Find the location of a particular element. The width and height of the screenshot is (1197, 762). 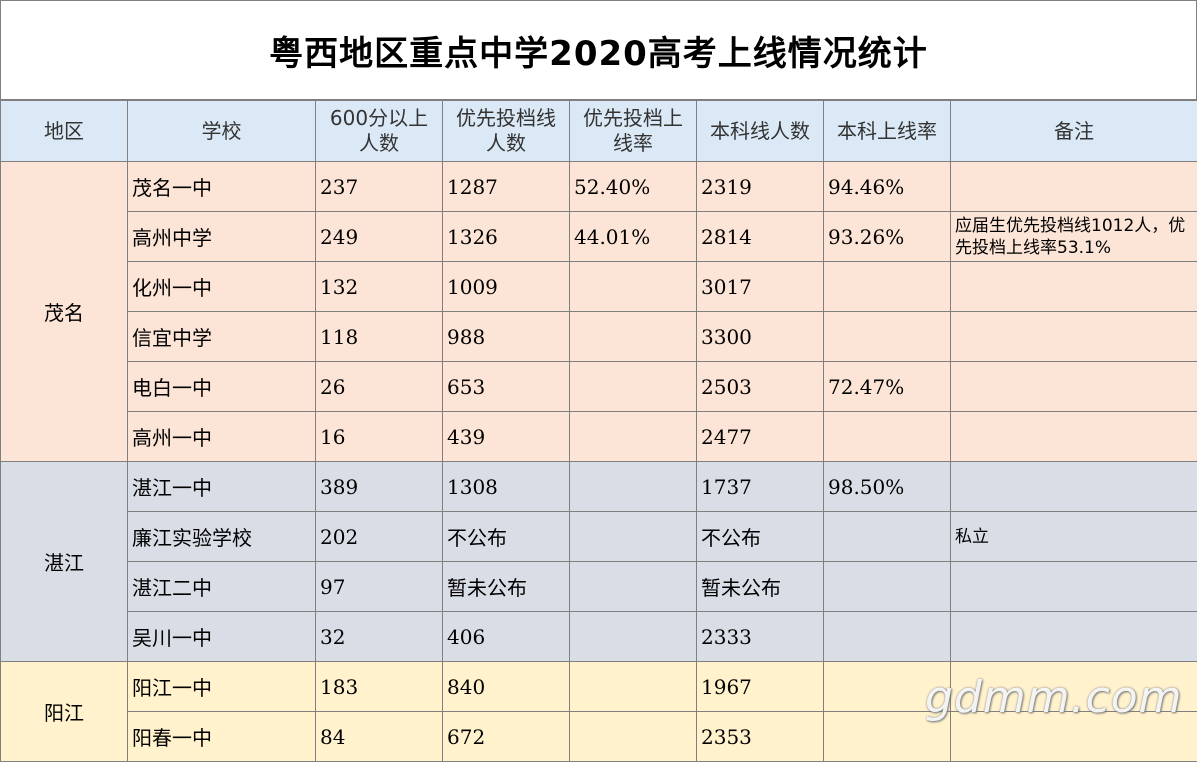

school-cell: 湛江二中 is located at coordinates (222, 587).